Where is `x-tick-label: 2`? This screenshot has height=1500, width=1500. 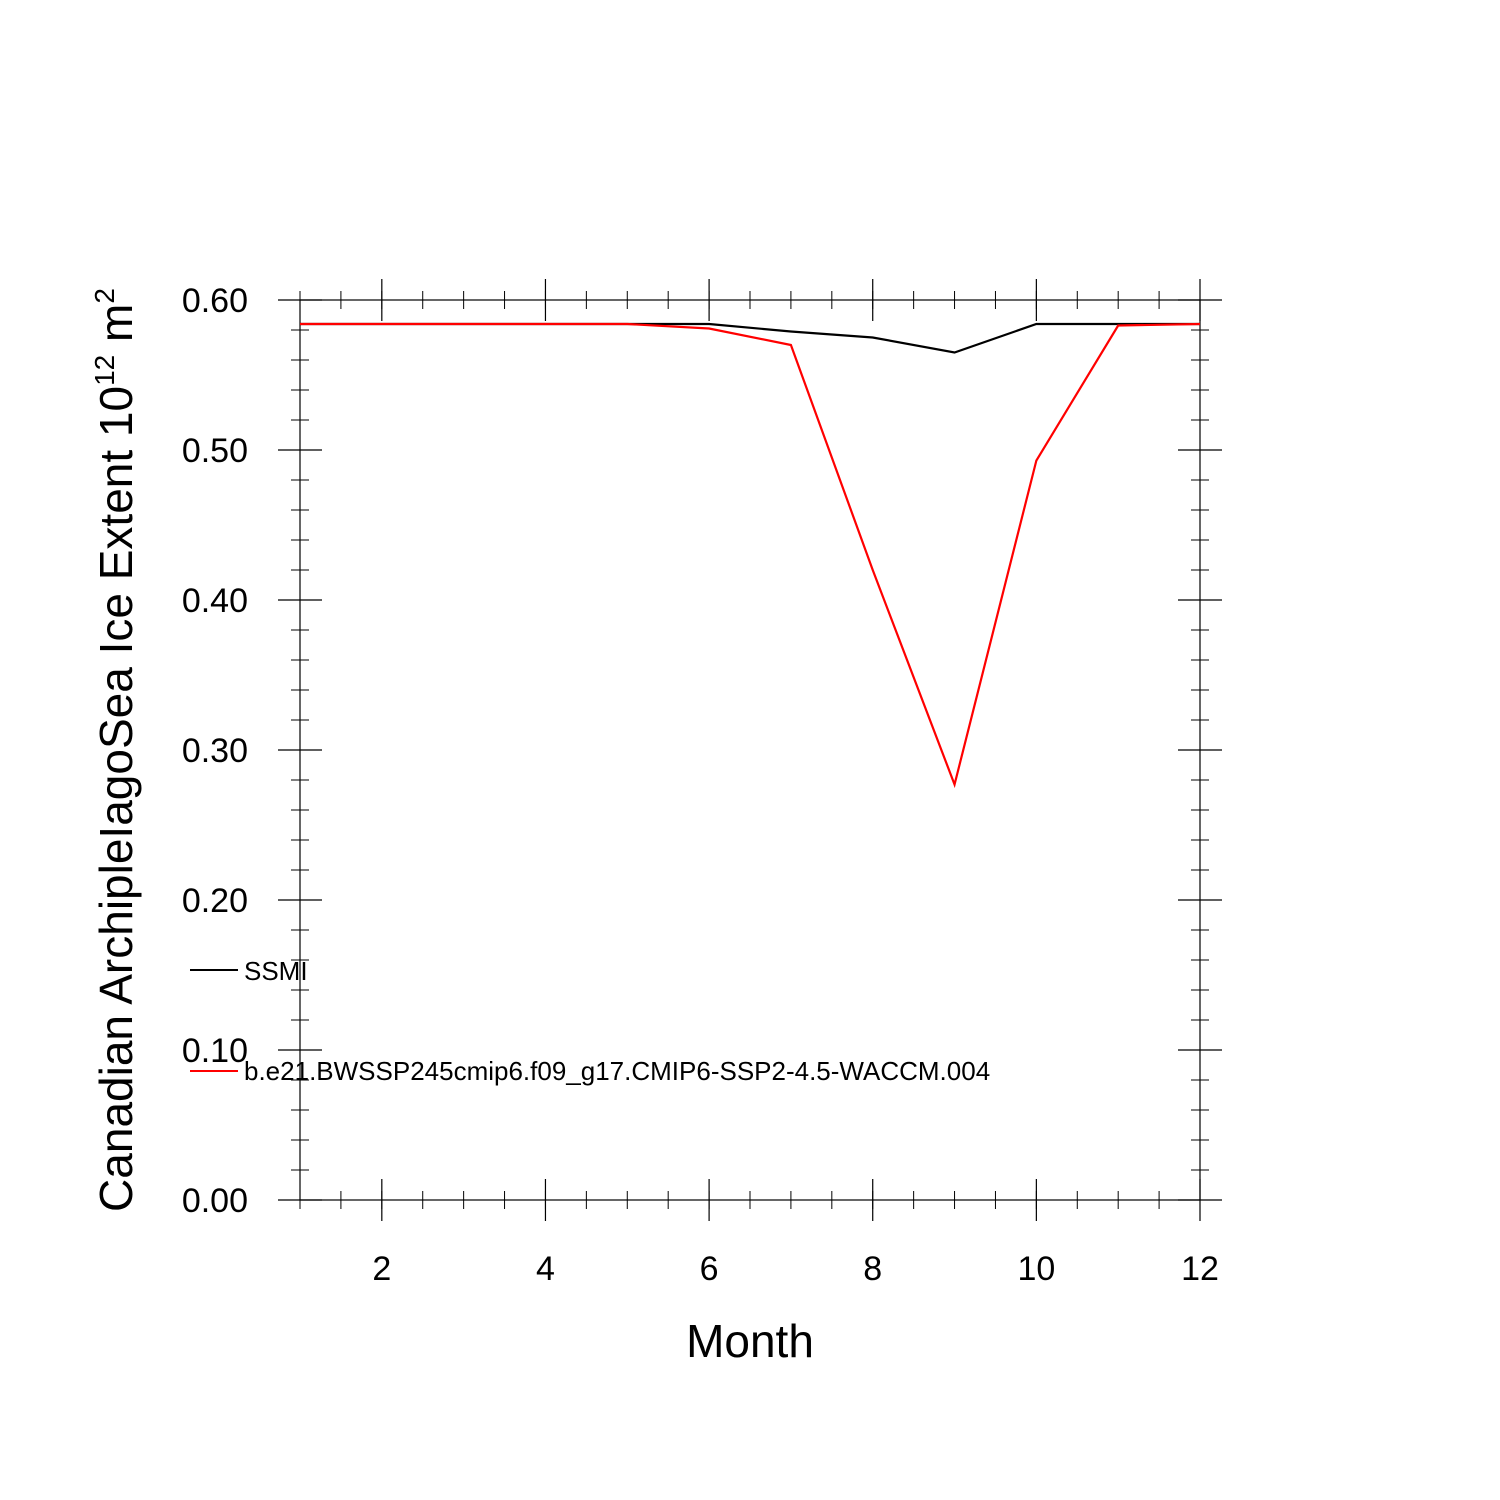
x-tick-label: 2 is located at coordinates (381, 1269).